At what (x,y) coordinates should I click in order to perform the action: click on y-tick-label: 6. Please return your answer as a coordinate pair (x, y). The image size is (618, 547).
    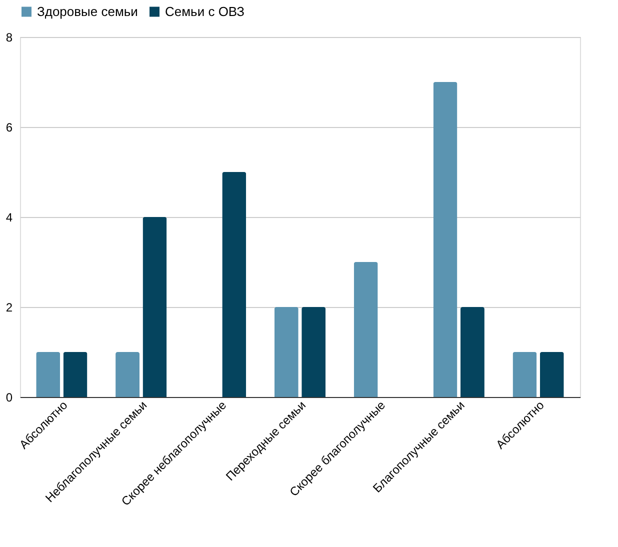
    Looking at the image, I should click on (9, 127).